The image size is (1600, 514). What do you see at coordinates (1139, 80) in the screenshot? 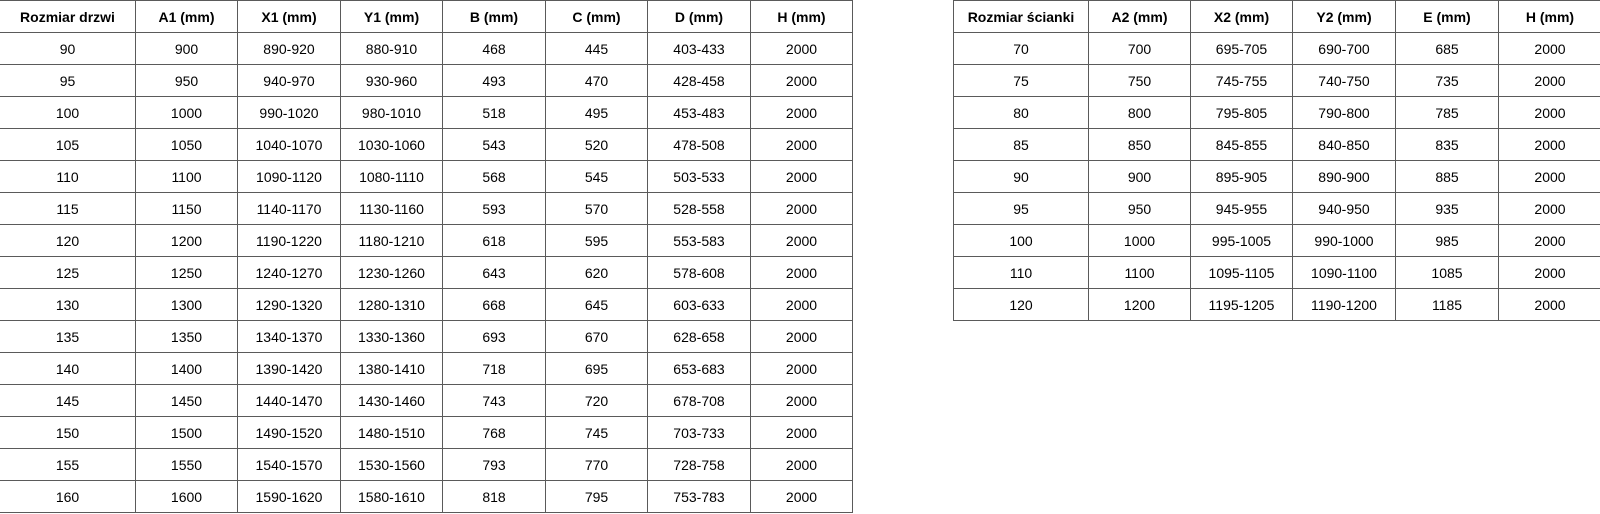
I see `table-cell: 750` at bounding box center [1139, 80].